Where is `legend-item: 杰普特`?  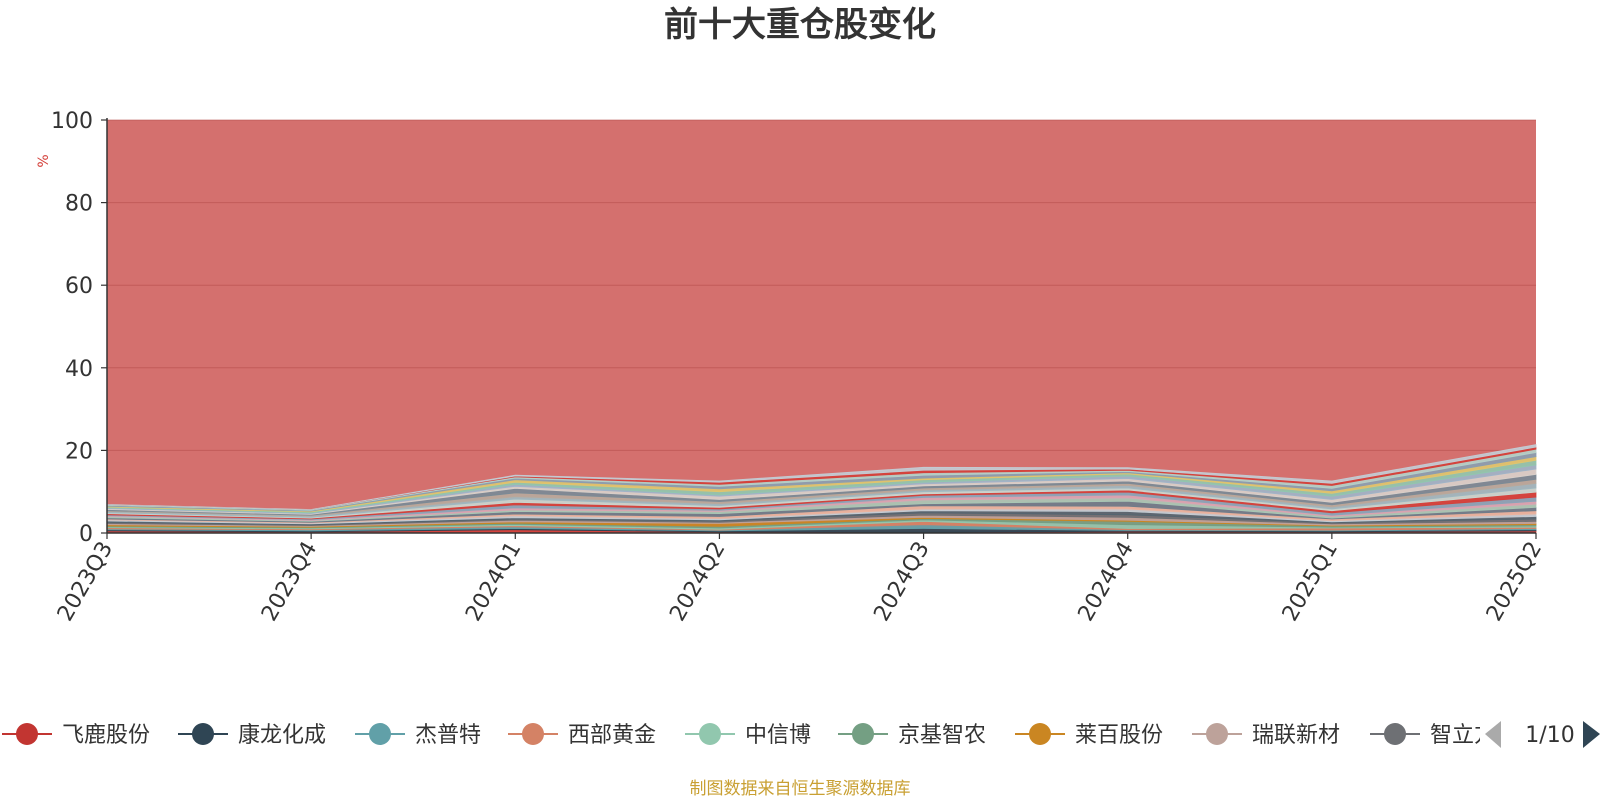
legend-item: 杰普特 is located at coordinates (418, 735).